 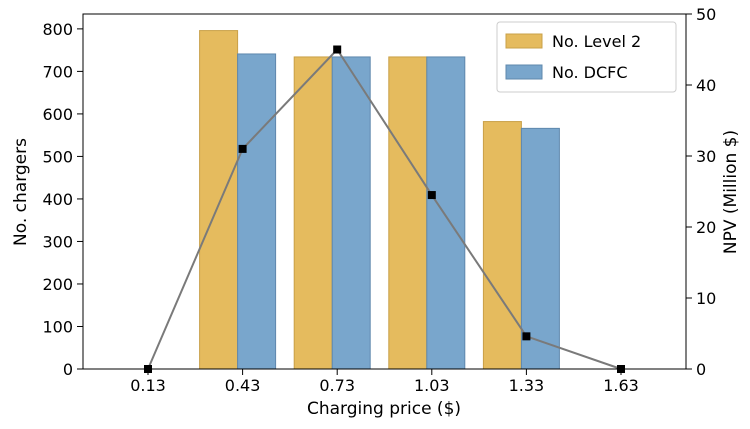 I want to click on y-tick-label: 200, so click(x=57, y=284).